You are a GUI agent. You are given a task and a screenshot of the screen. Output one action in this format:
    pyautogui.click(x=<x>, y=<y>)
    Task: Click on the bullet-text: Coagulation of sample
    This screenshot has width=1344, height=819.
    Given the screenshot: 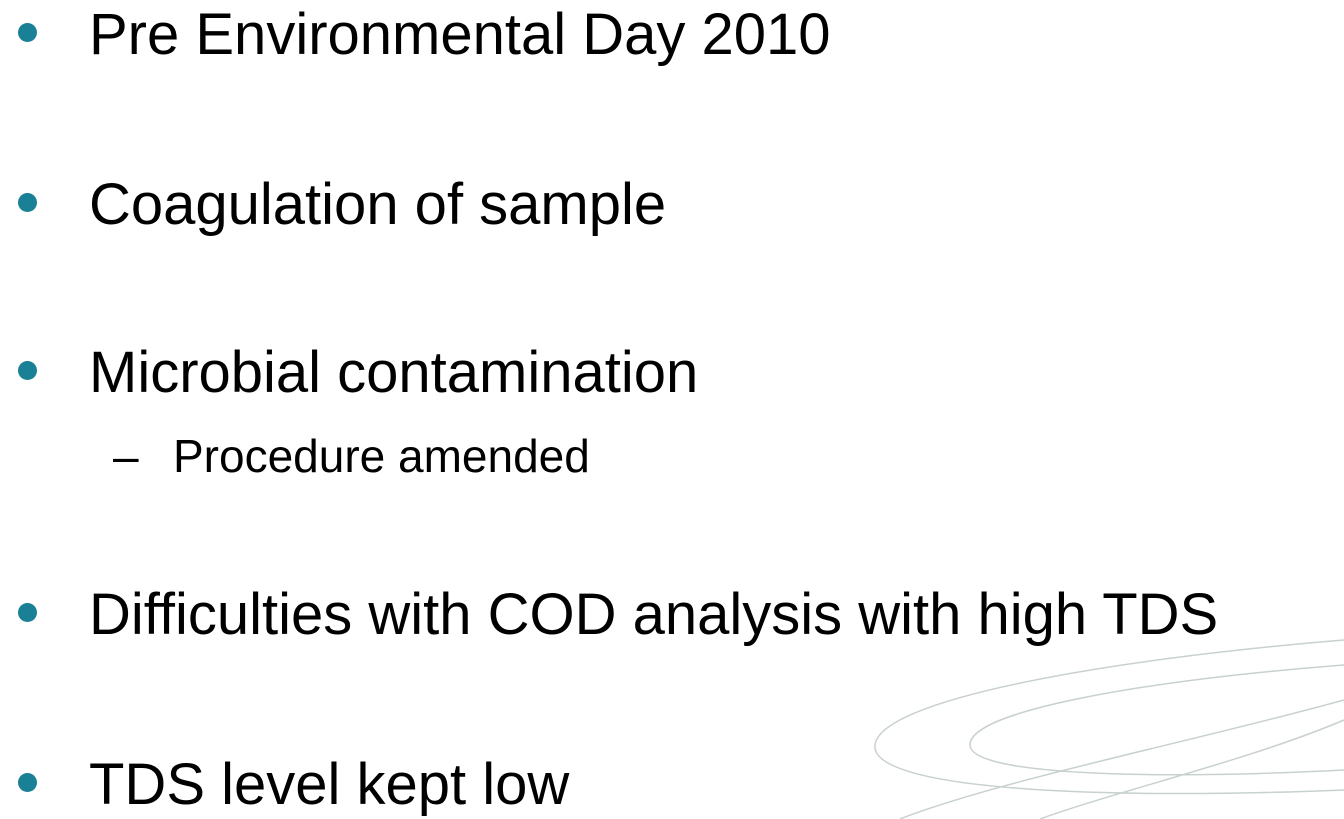 What is the action you would take?
    pyautogui.click(x=378, y=204)
    